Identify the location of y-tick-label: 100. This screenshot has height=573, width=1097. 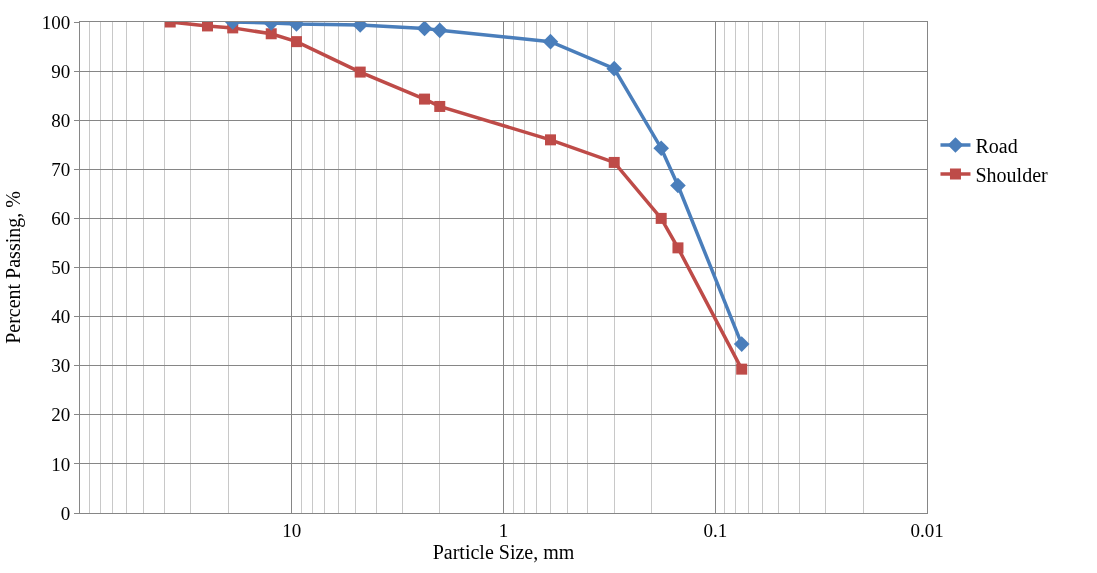
(56, 22).